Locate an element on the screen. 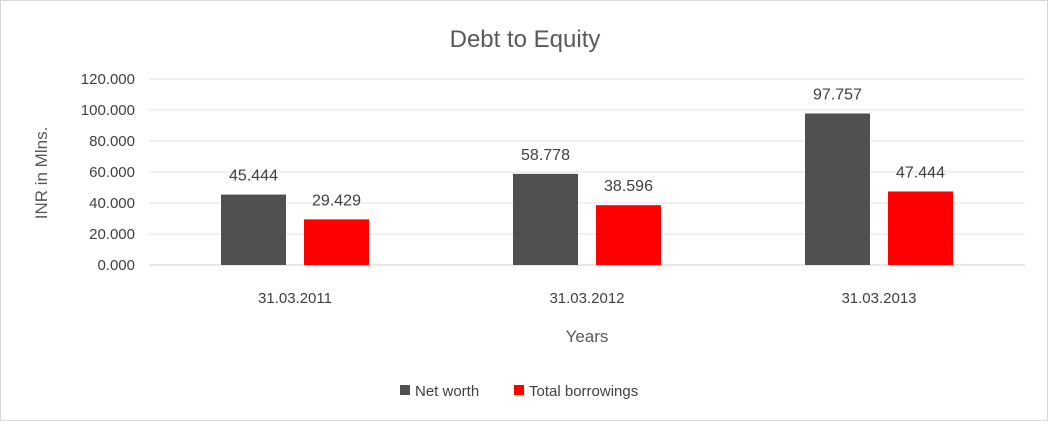 The image size is (1048, 425). data-label: 45.444 is located at coordinates (253, 176).